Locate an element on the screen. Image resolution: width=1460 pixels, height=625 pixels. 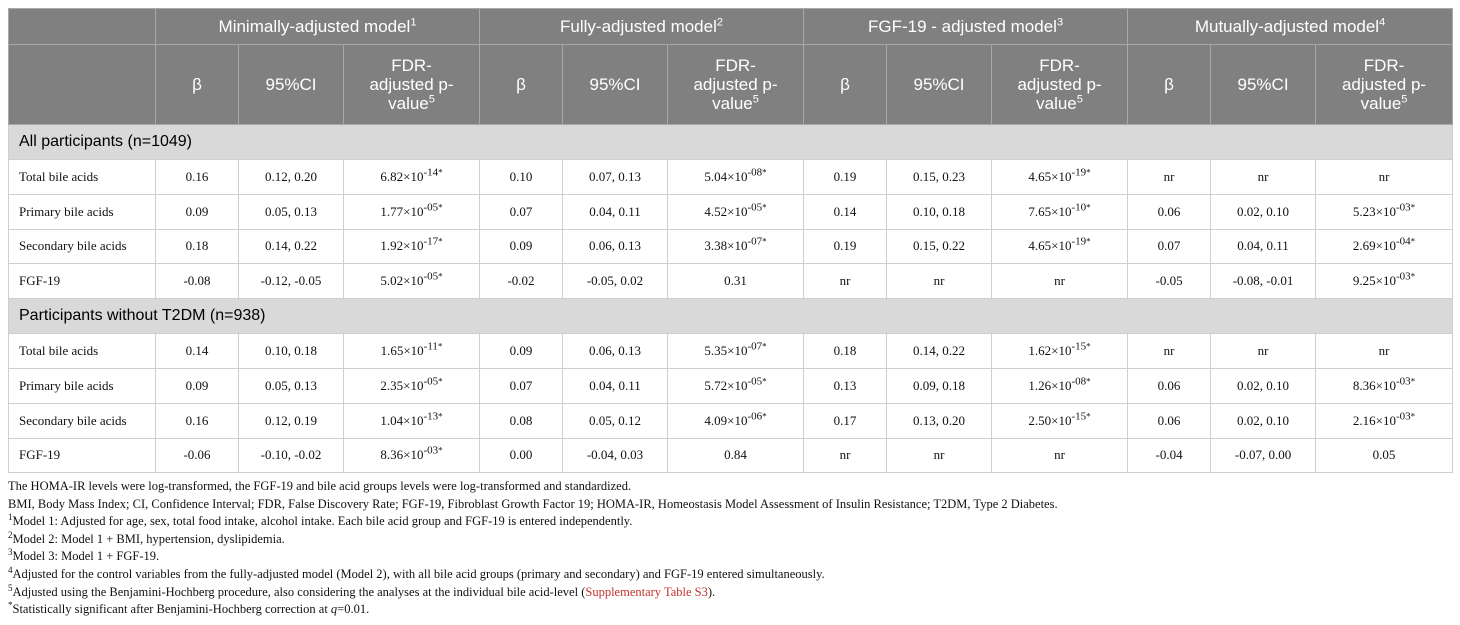
p-value-cell: 5.02×10-05* is located at coordinates (411, 281).